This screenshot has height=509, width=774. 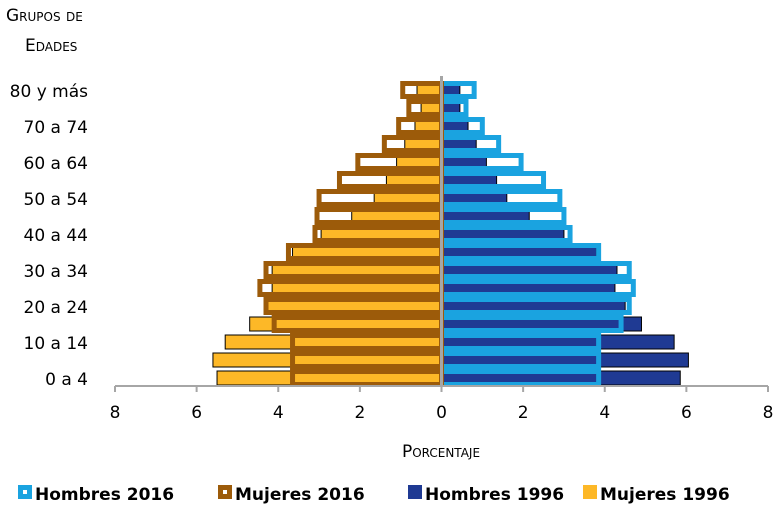 What do you see at coordinates (56, 236) in the screenshot?
I see `y-tick-label: 40 a 44` at bounding box center [56, 236].